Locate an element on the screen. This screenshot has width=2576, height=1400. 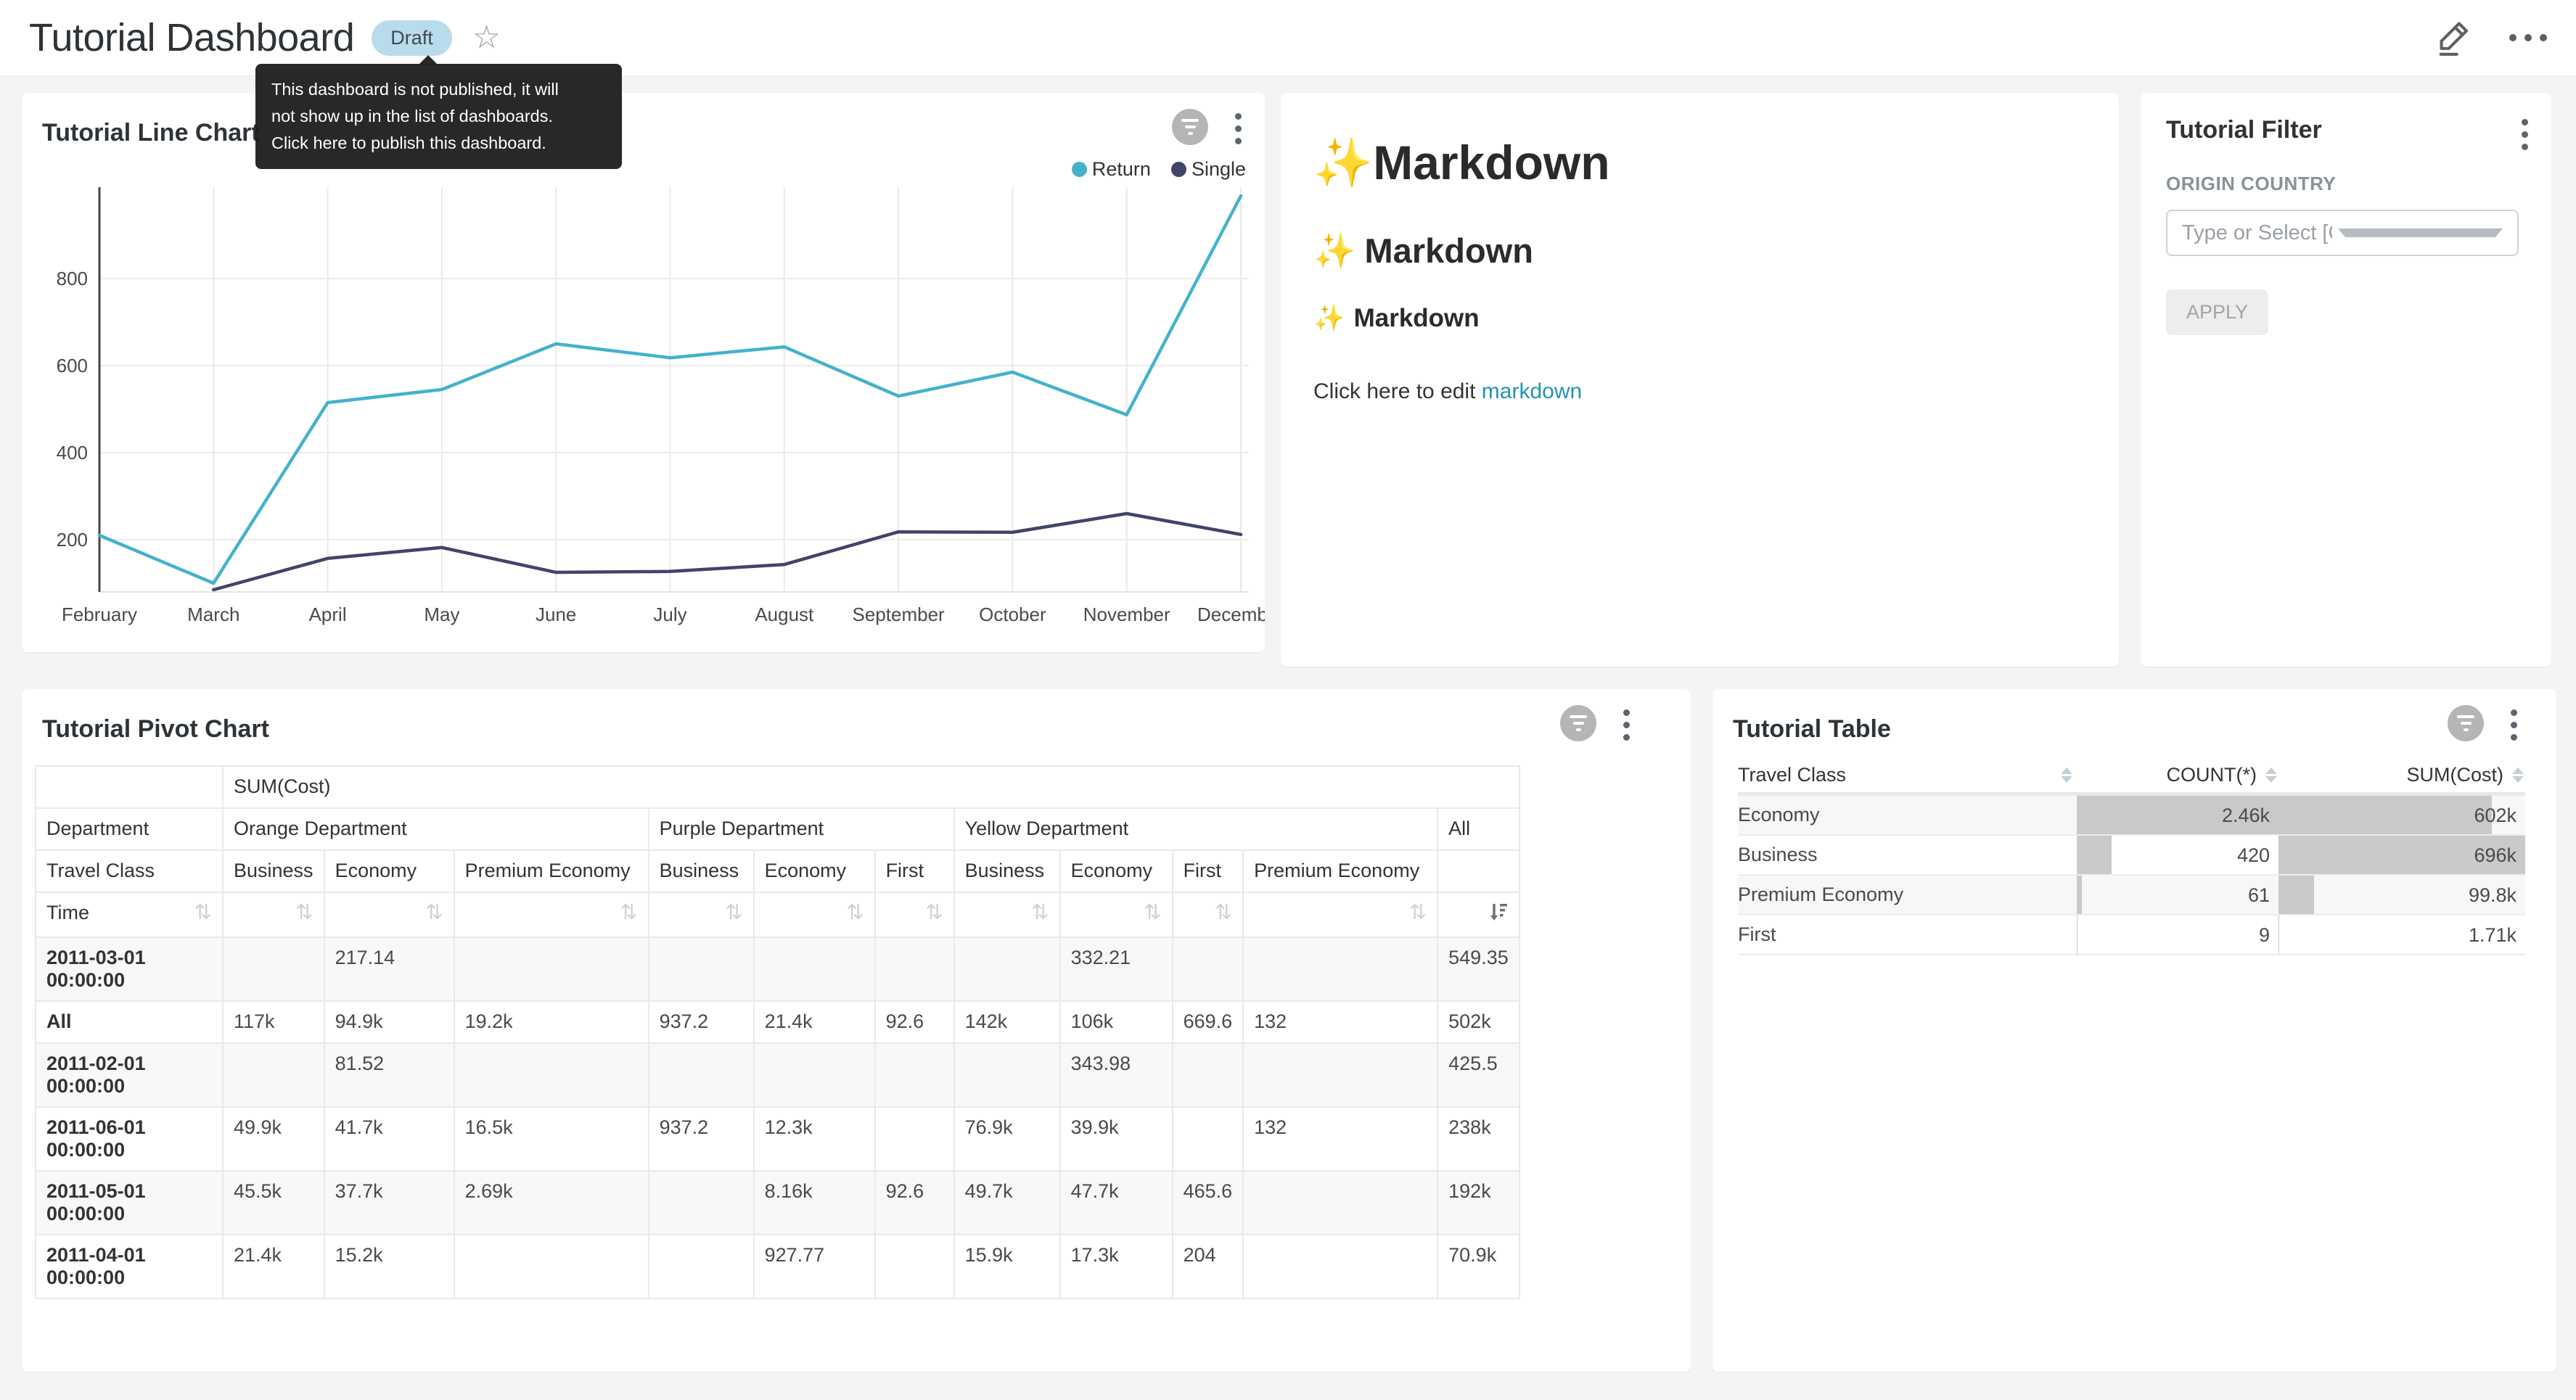
pivot-value-cell: 76.9k is located at coordinates (1007, 1139).